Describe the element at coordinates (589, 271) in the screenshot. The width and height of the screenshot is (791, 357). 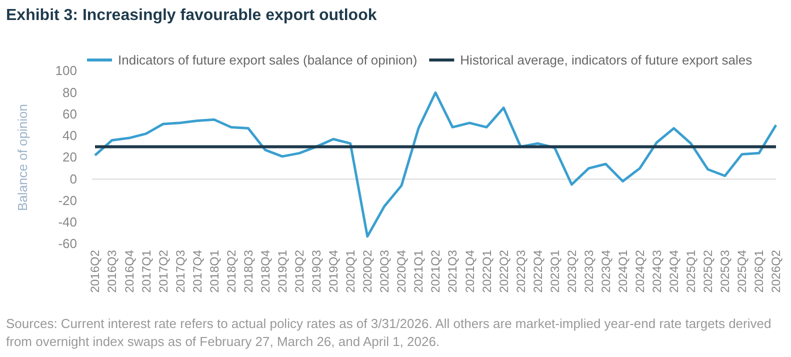
I see `x-tick-label: 2023Q3` at that location.